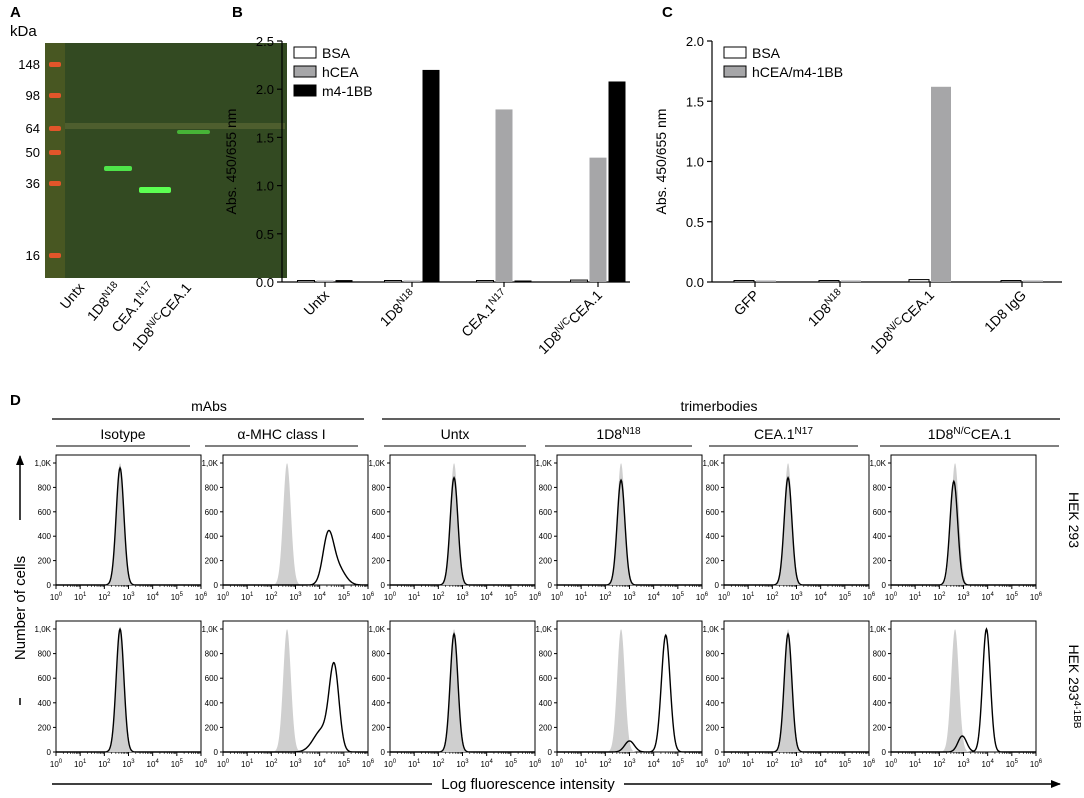 This screenshot has width=1084, height=798. I want to click on y-tick-label: 2.5, so click(265, 41).